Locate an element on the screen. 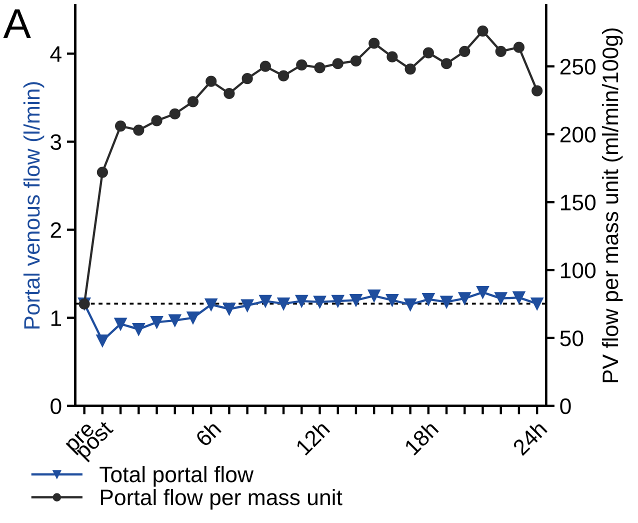  y2-tick-label: 250 is located at coordinates (578, 66).